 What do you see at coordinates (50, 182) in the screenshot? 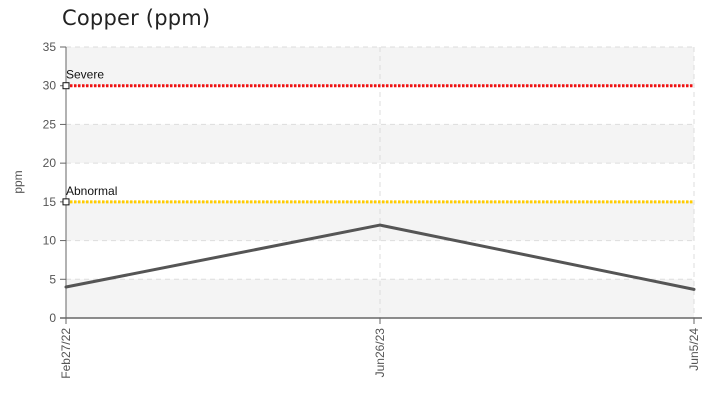
I see `y-tick-labels: 0 5 10 15 20 25 30 35` at bounding box center [50, 182].